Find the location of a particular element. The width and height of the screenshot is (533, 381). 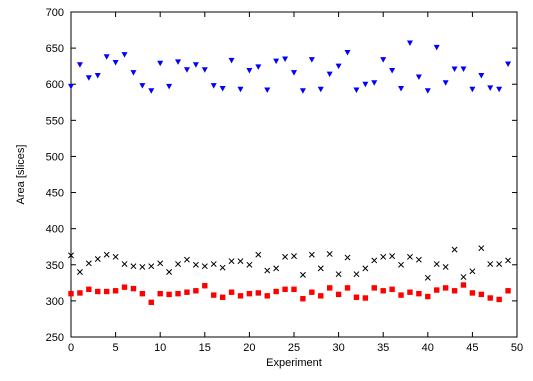

y-tick-label: 400 is located at coordinates (55, 230).